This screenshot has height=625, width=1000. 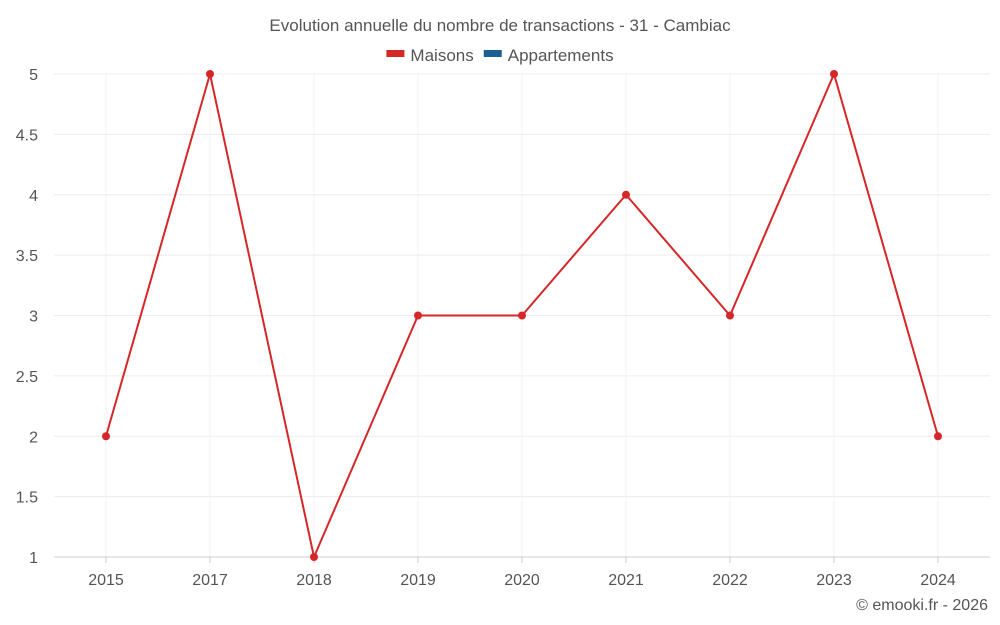 I want to click on y-tick-label: 5, so click(x=33, y=75).